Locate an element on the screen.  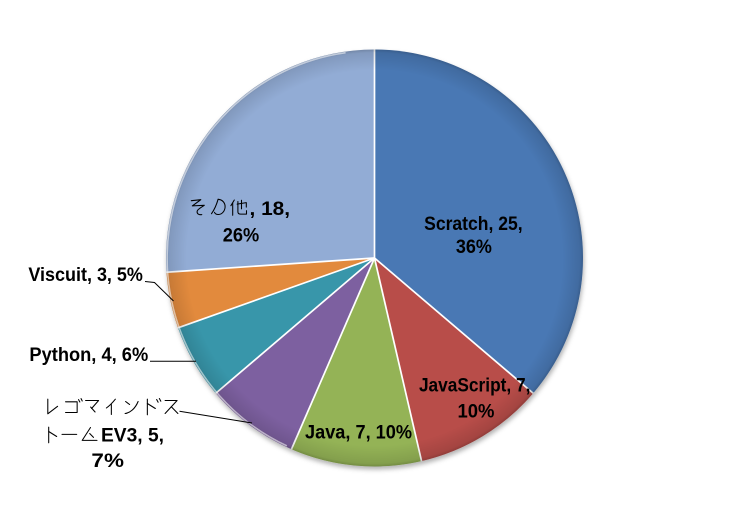
svg-text: 26% is located at coordinates (241, 236).